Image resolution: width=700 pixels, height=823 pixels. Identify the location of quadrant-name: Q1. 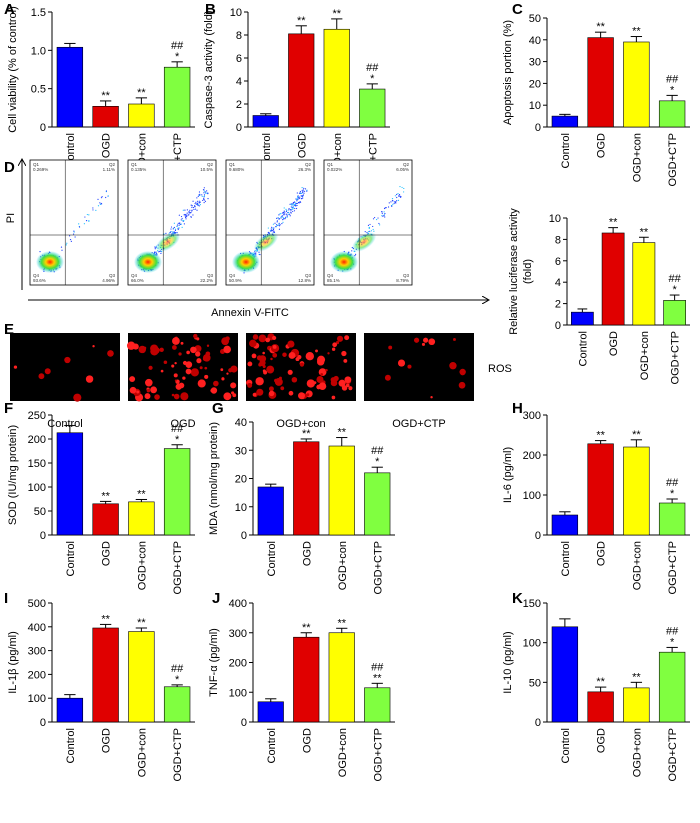
(330, 164).